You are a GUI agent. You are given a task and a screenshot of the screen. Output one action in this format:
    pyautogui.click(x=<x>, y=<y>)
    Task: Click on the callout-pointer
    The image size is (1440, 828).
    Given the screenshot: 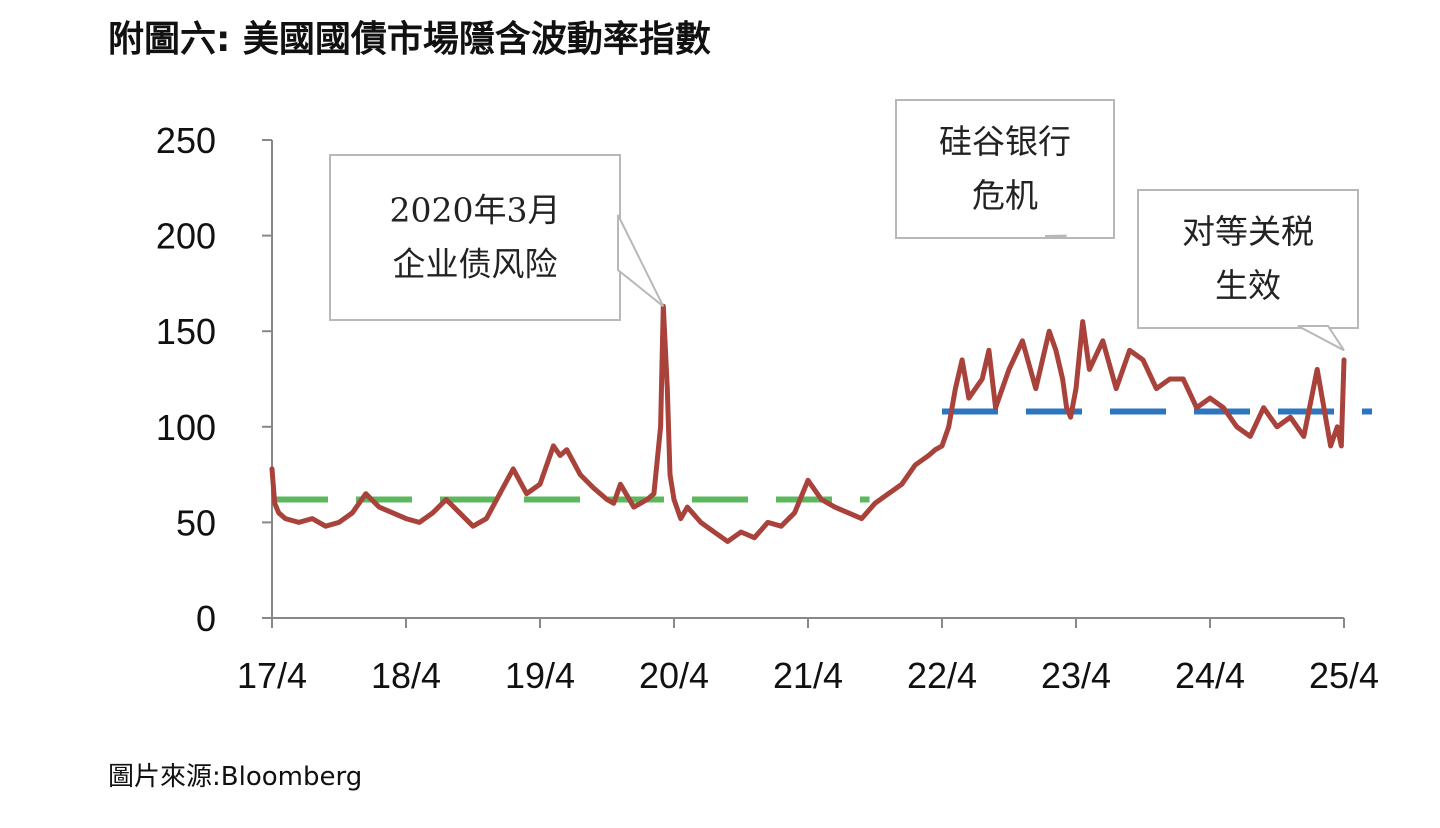 What is the action you would take?
    pyautogui.click(x=641, y=261)
    